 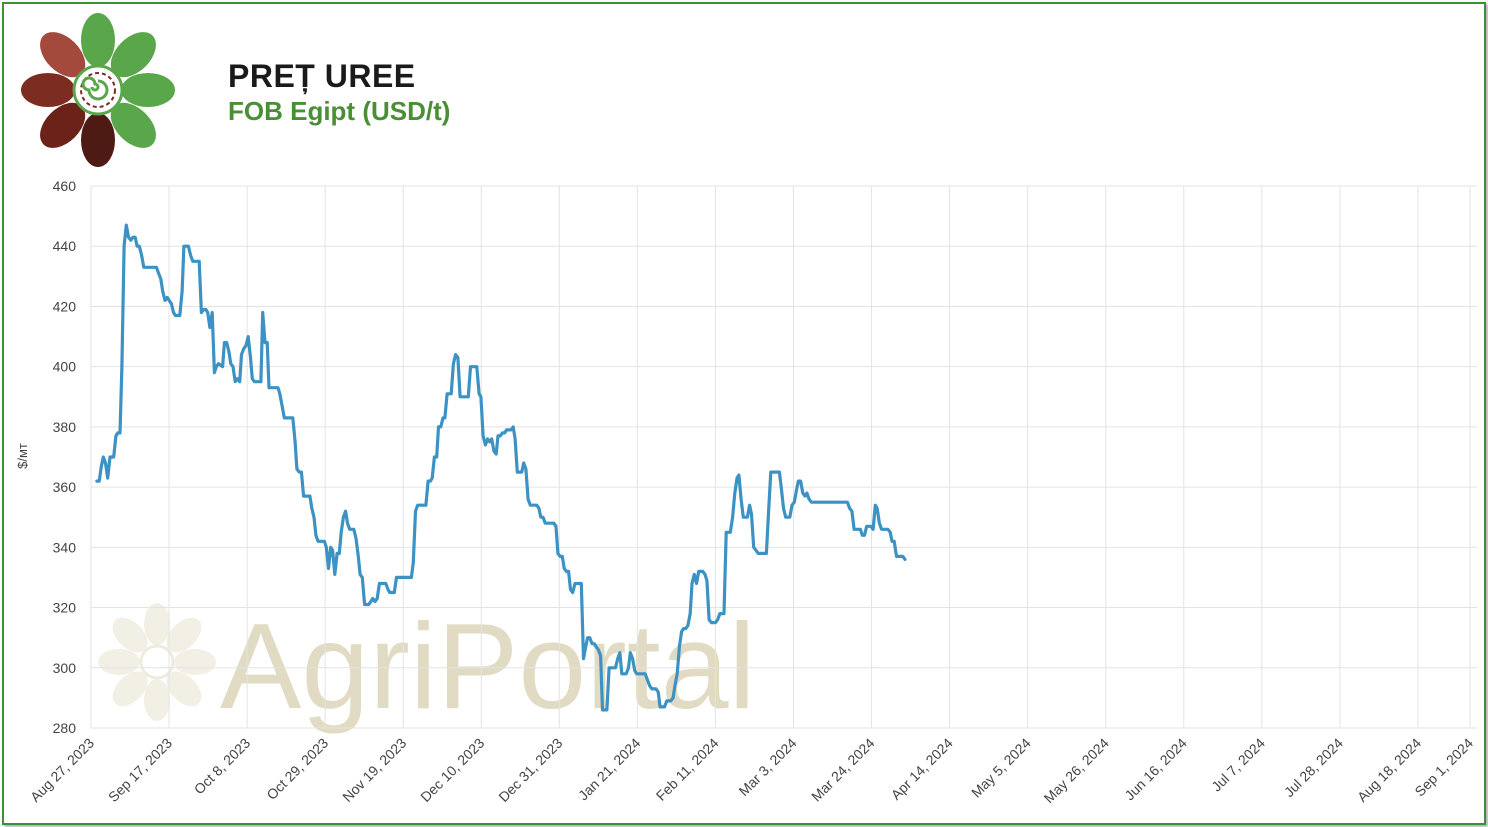 What do you see at coordinates (1238, 765) in the screenshot?
I see `x-tick-label: Jul 7, 2024` at bounding box center [1238, 765].